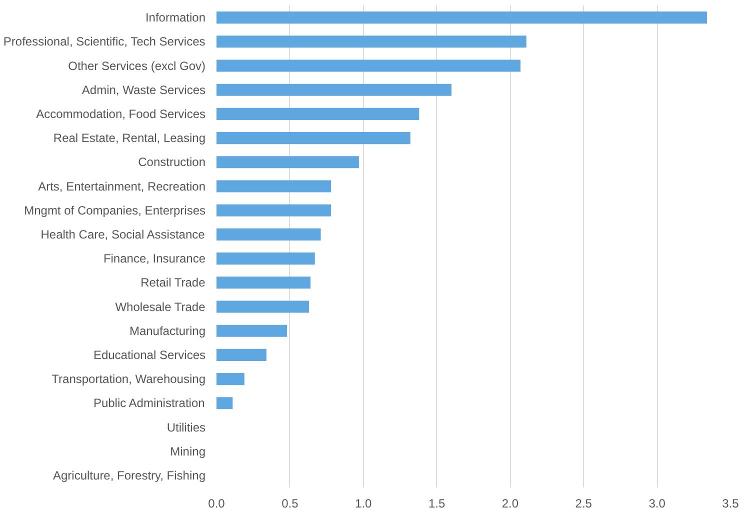  Describe the element at coordinates (731, 503) in the screenshot. I see `x-tick-label: 3.5` at that location.